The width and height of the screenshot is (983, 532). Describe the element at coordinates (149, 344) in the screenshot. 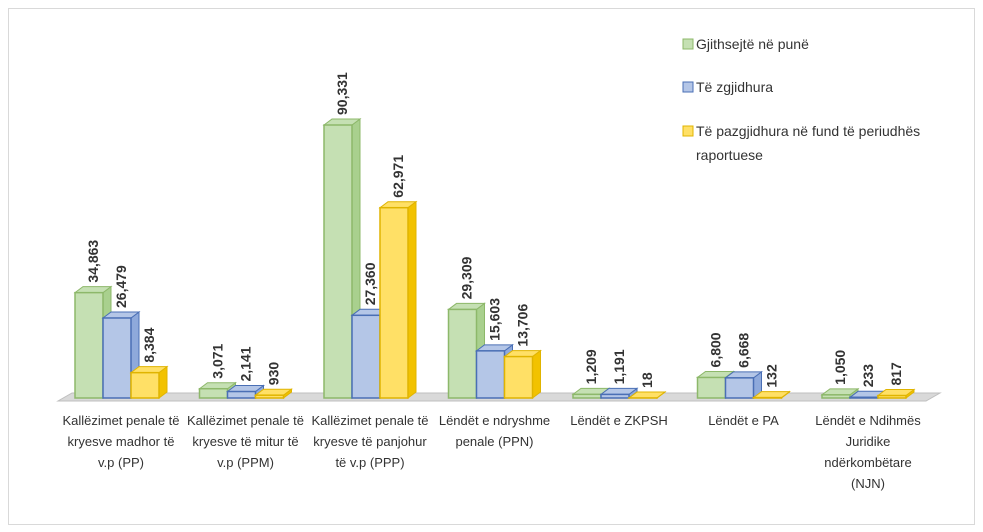

I see `value-label: 8,384` at that location.